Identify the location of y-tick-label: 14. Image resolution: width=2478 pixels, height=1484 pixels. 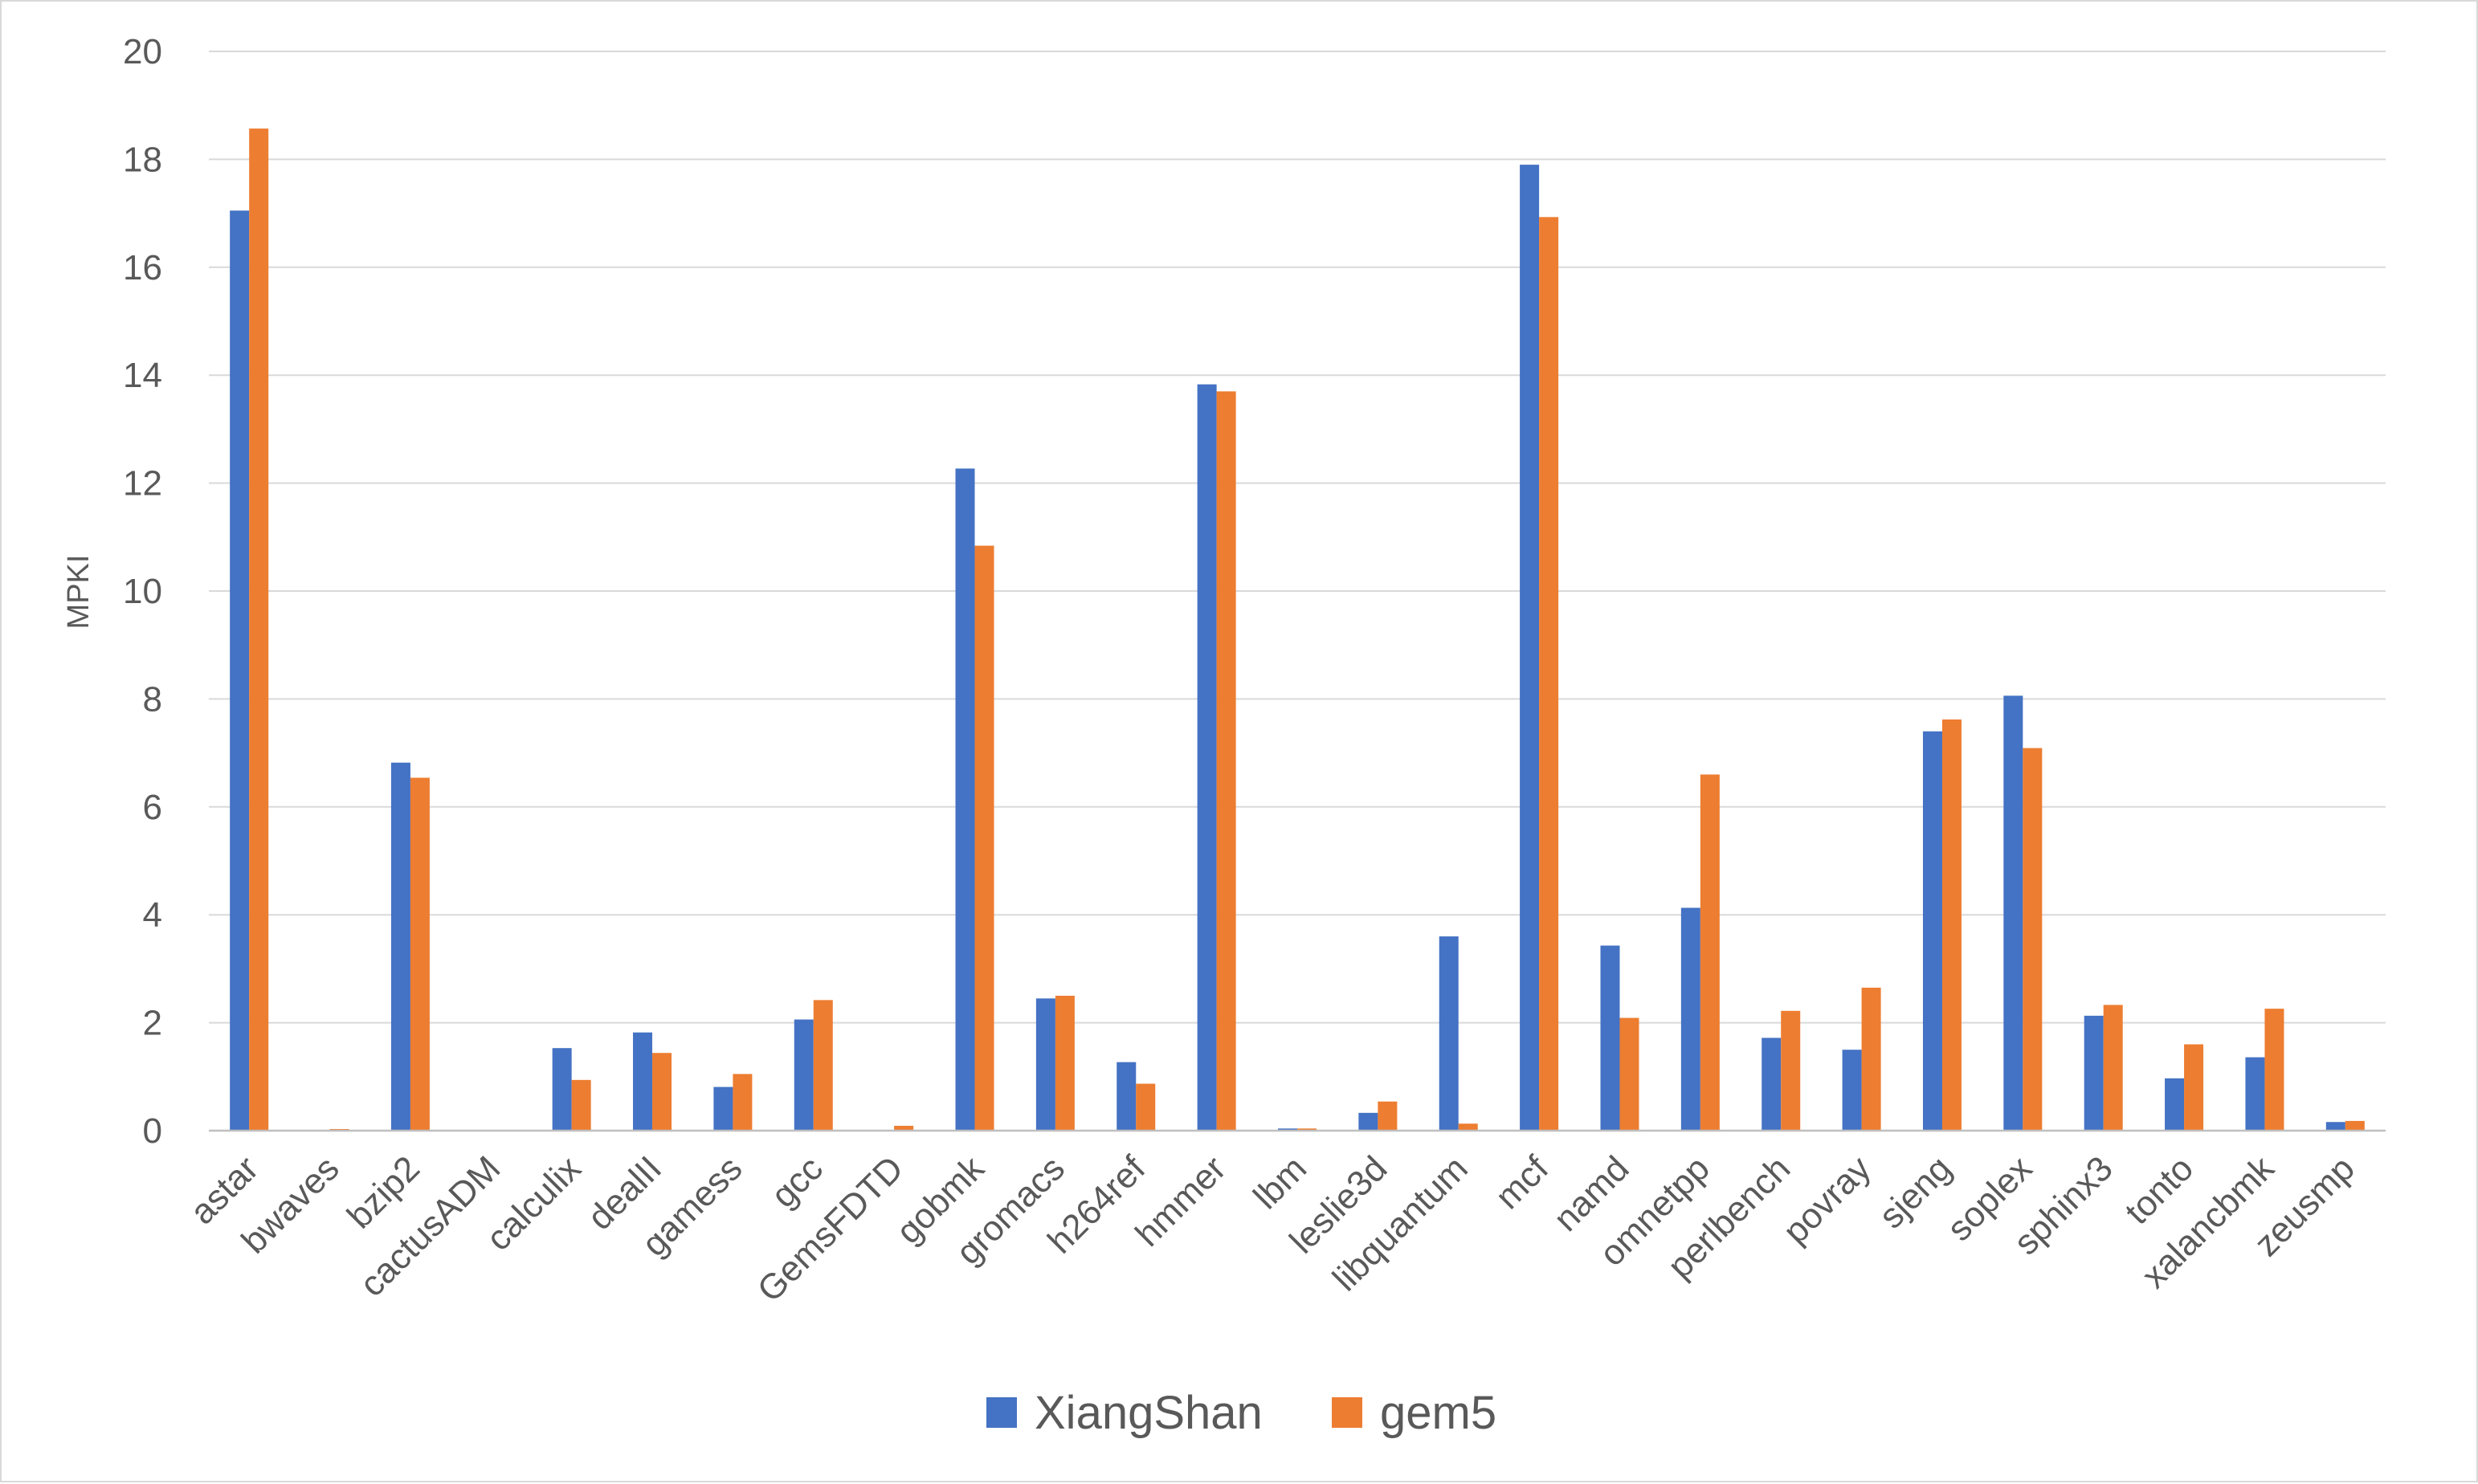
(142, 375).